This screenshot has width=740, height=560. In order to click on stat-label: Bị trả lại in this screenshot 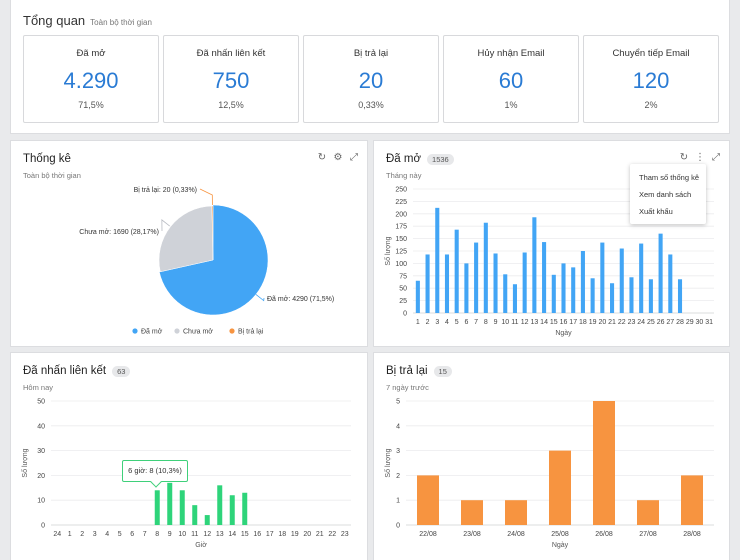, I will do `click(371, 53)`.